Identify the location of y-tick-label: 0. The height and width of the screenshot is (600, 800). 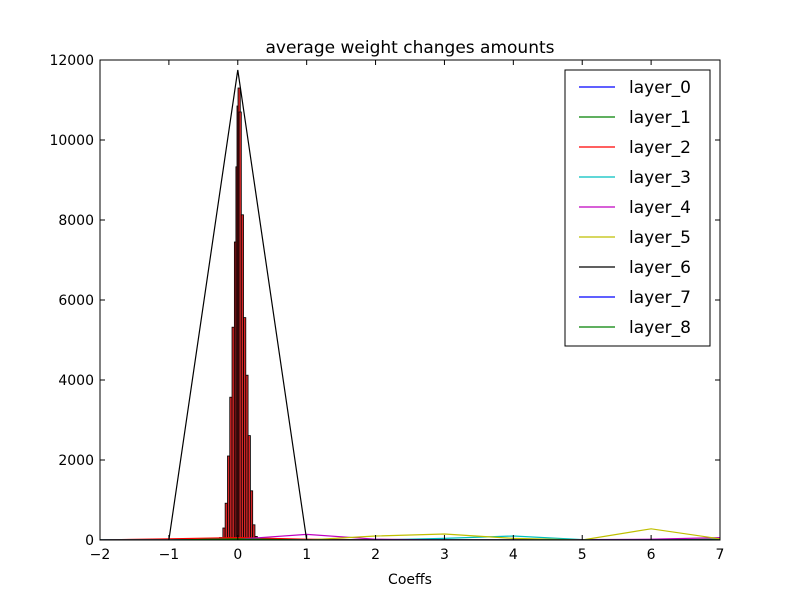
(89, 541).